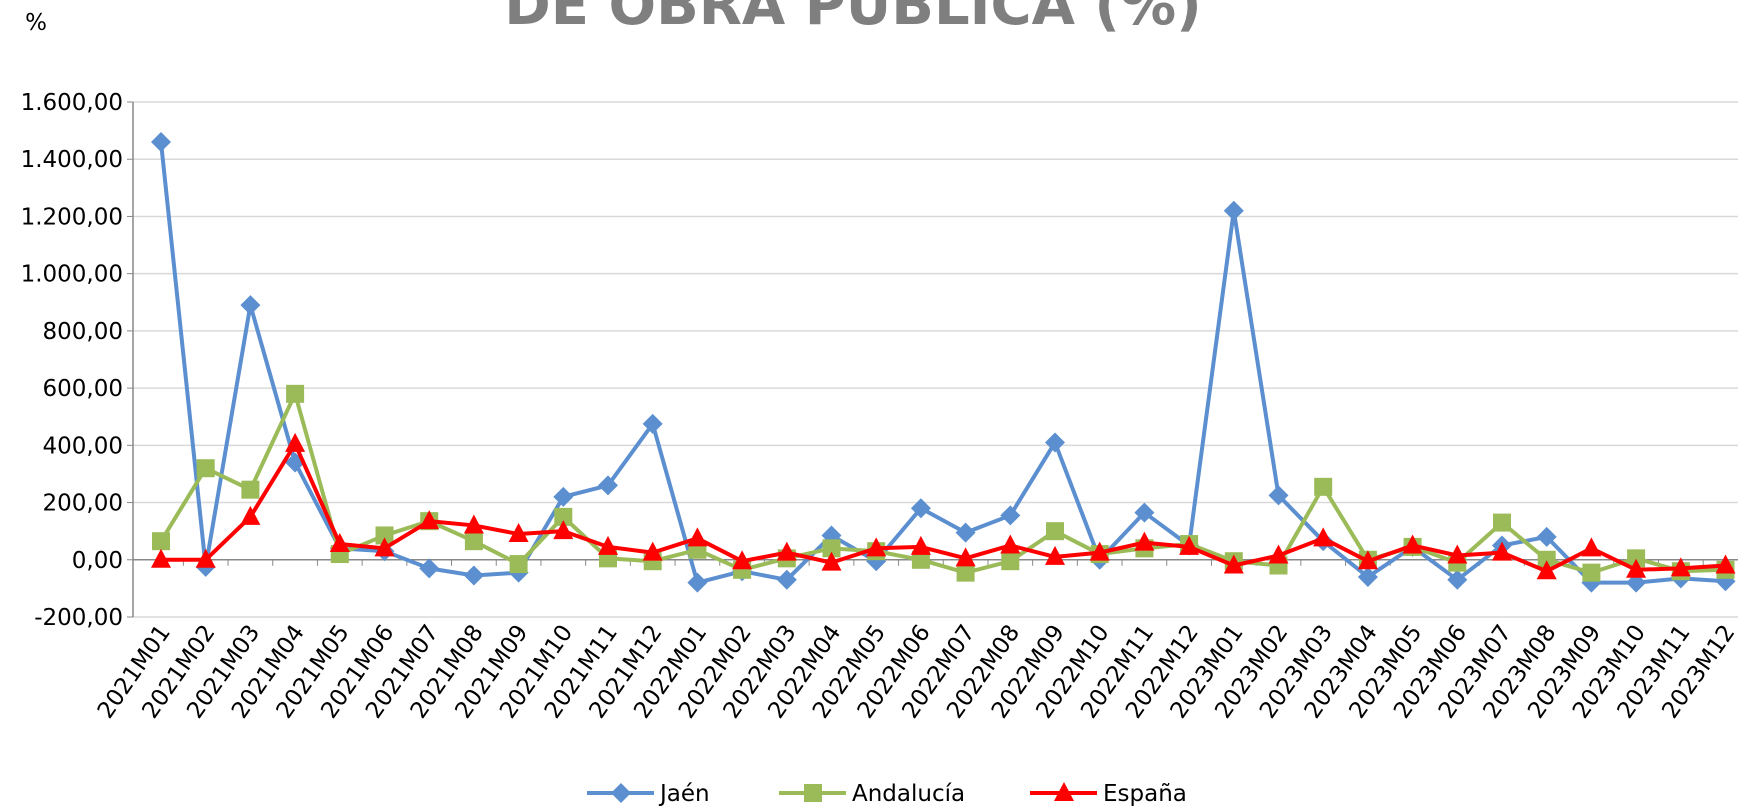 The height and width of the screenshot is (809, 1738). Describe the element at coordinates (908, 794) in the screenshot. I see `legend-label: Andalucía` at that location.